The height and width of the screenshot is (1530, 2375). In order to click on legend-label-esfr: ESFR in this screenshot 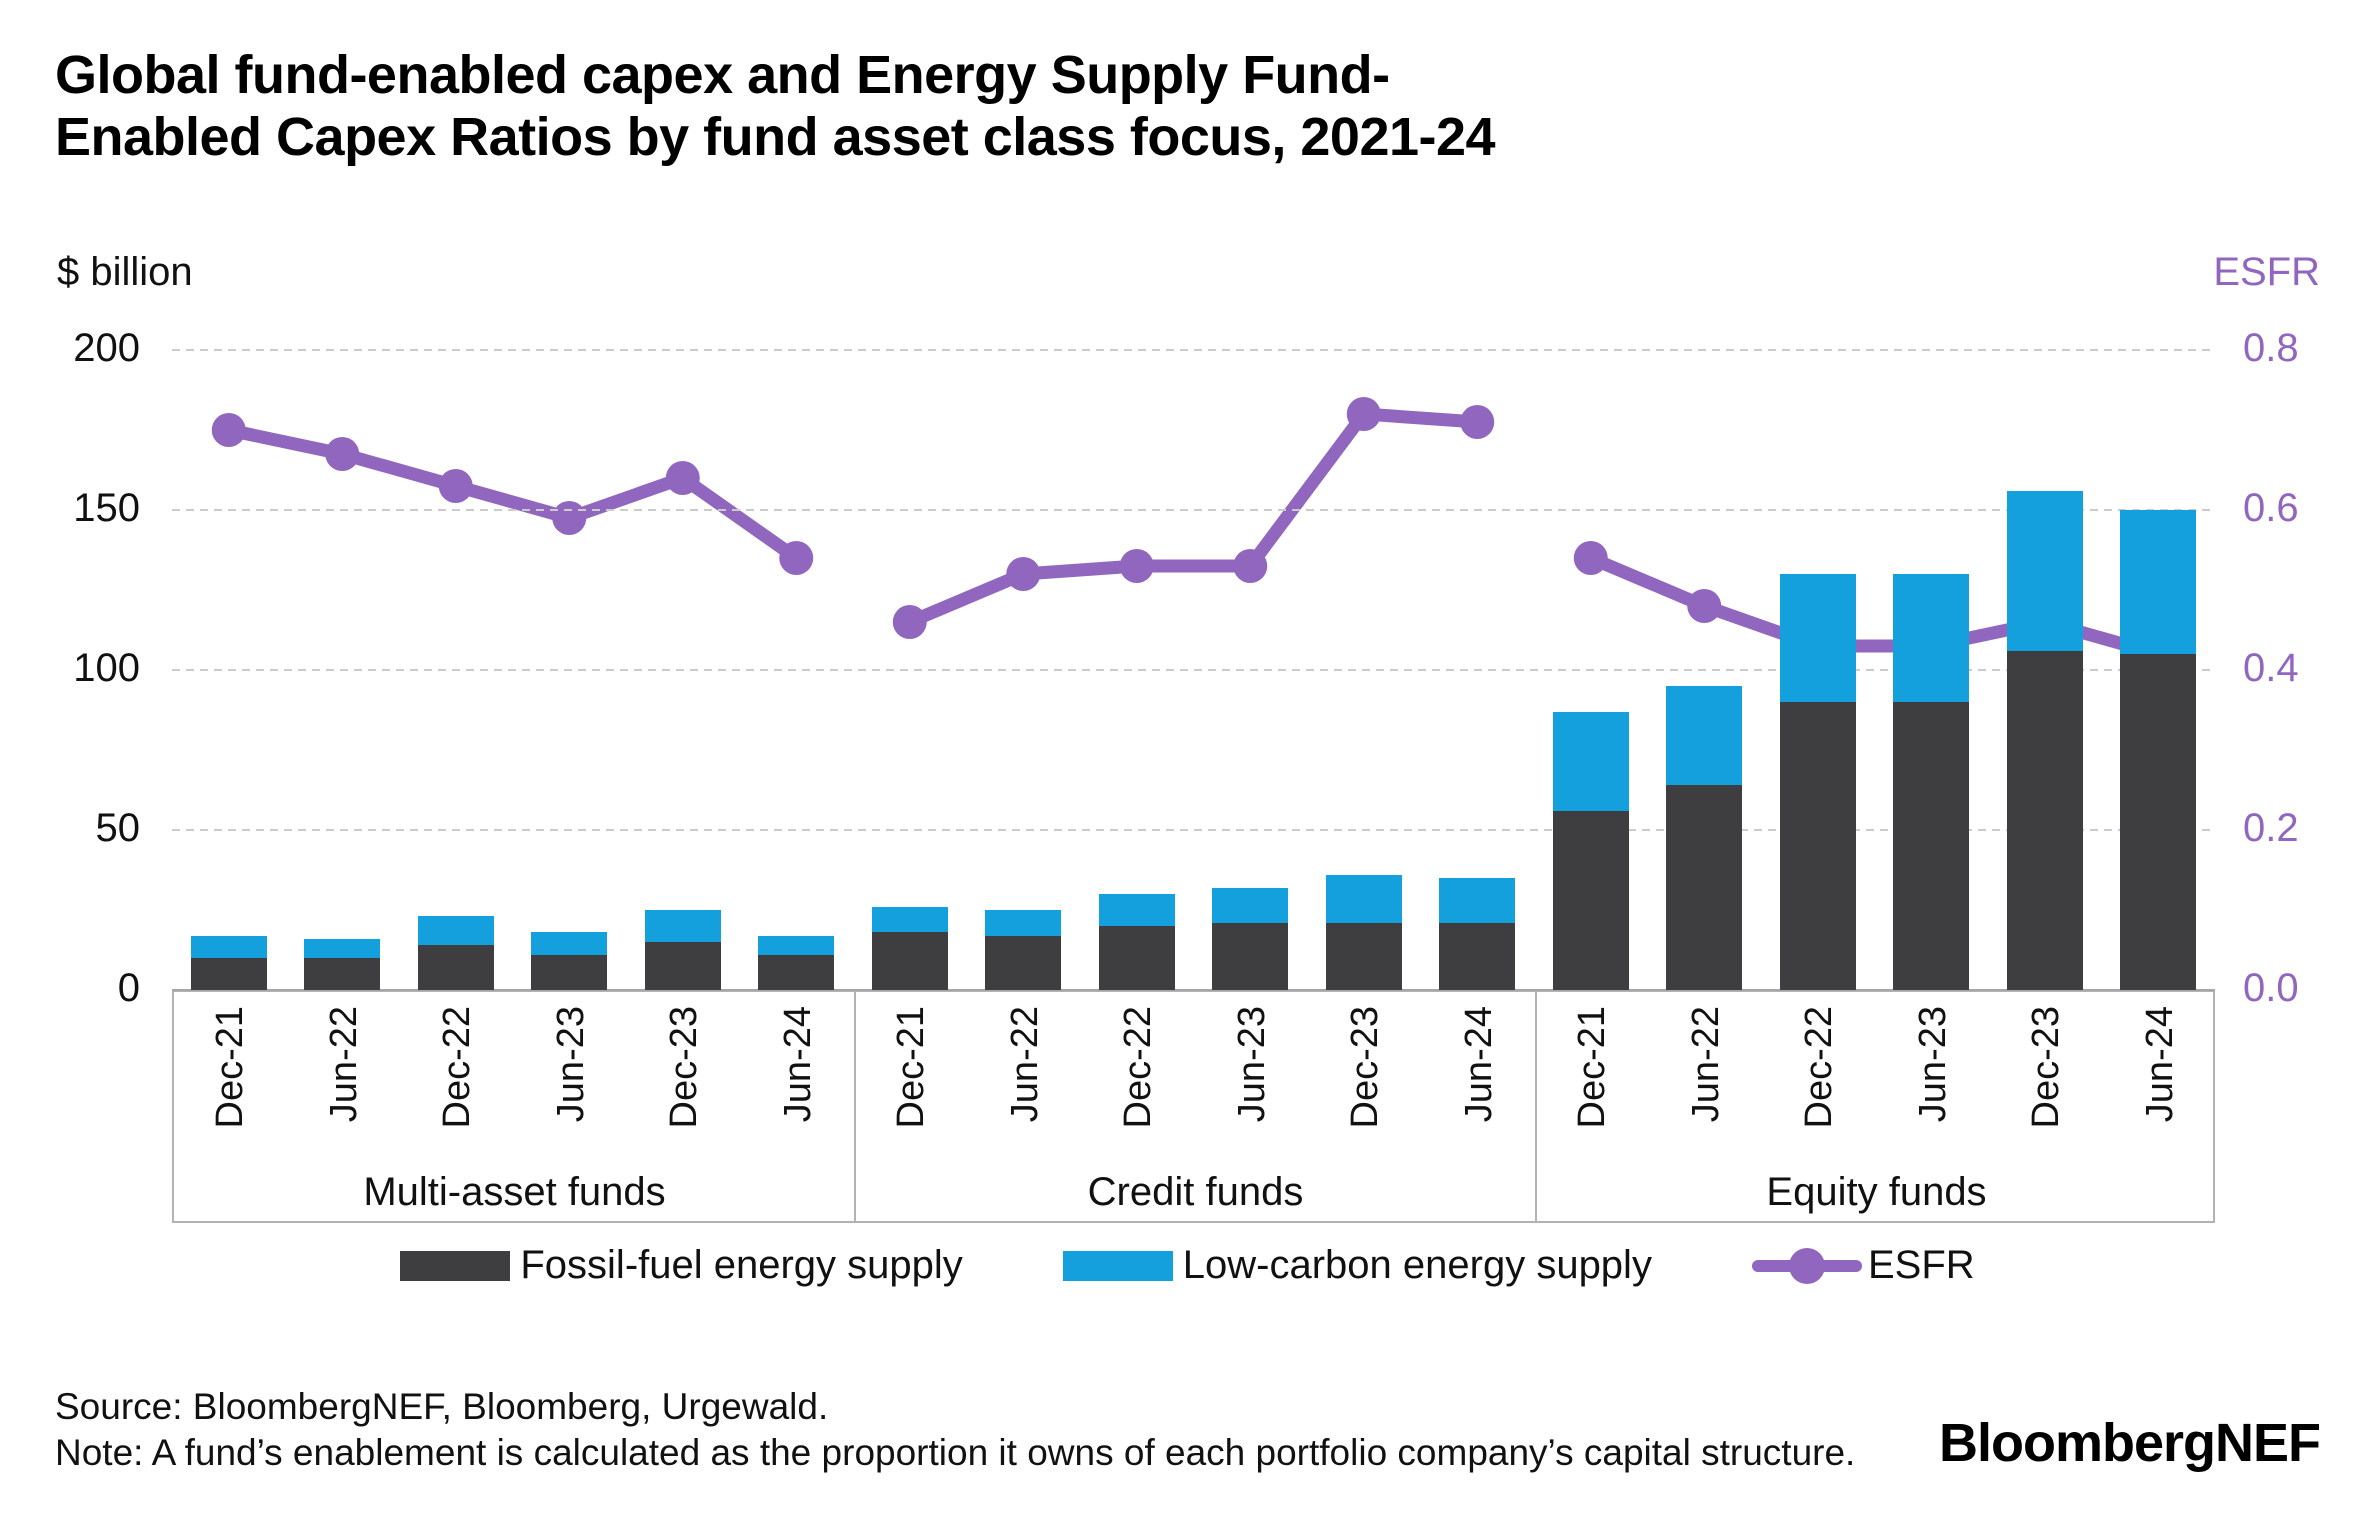, I will do `click(1921, 1265)`.